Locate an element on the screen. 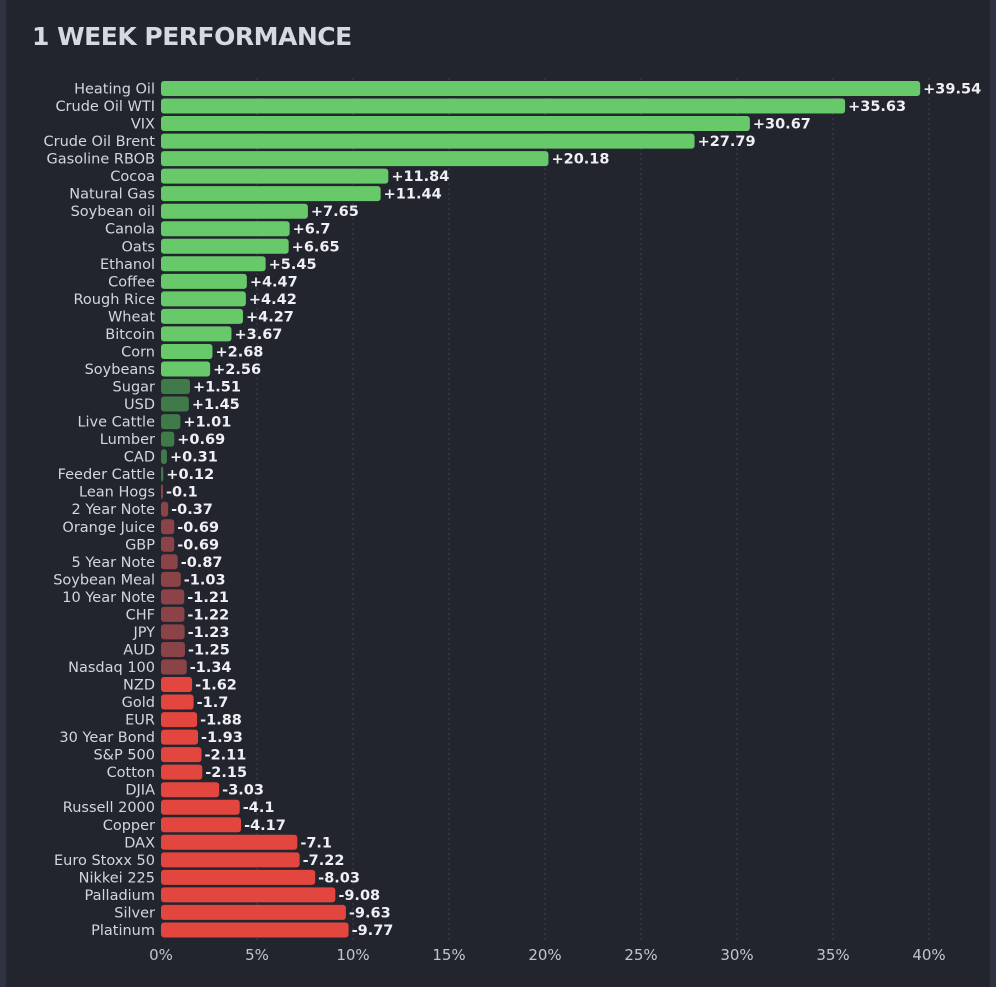  value-label: +0.31 is located at coordinates (194, 458).